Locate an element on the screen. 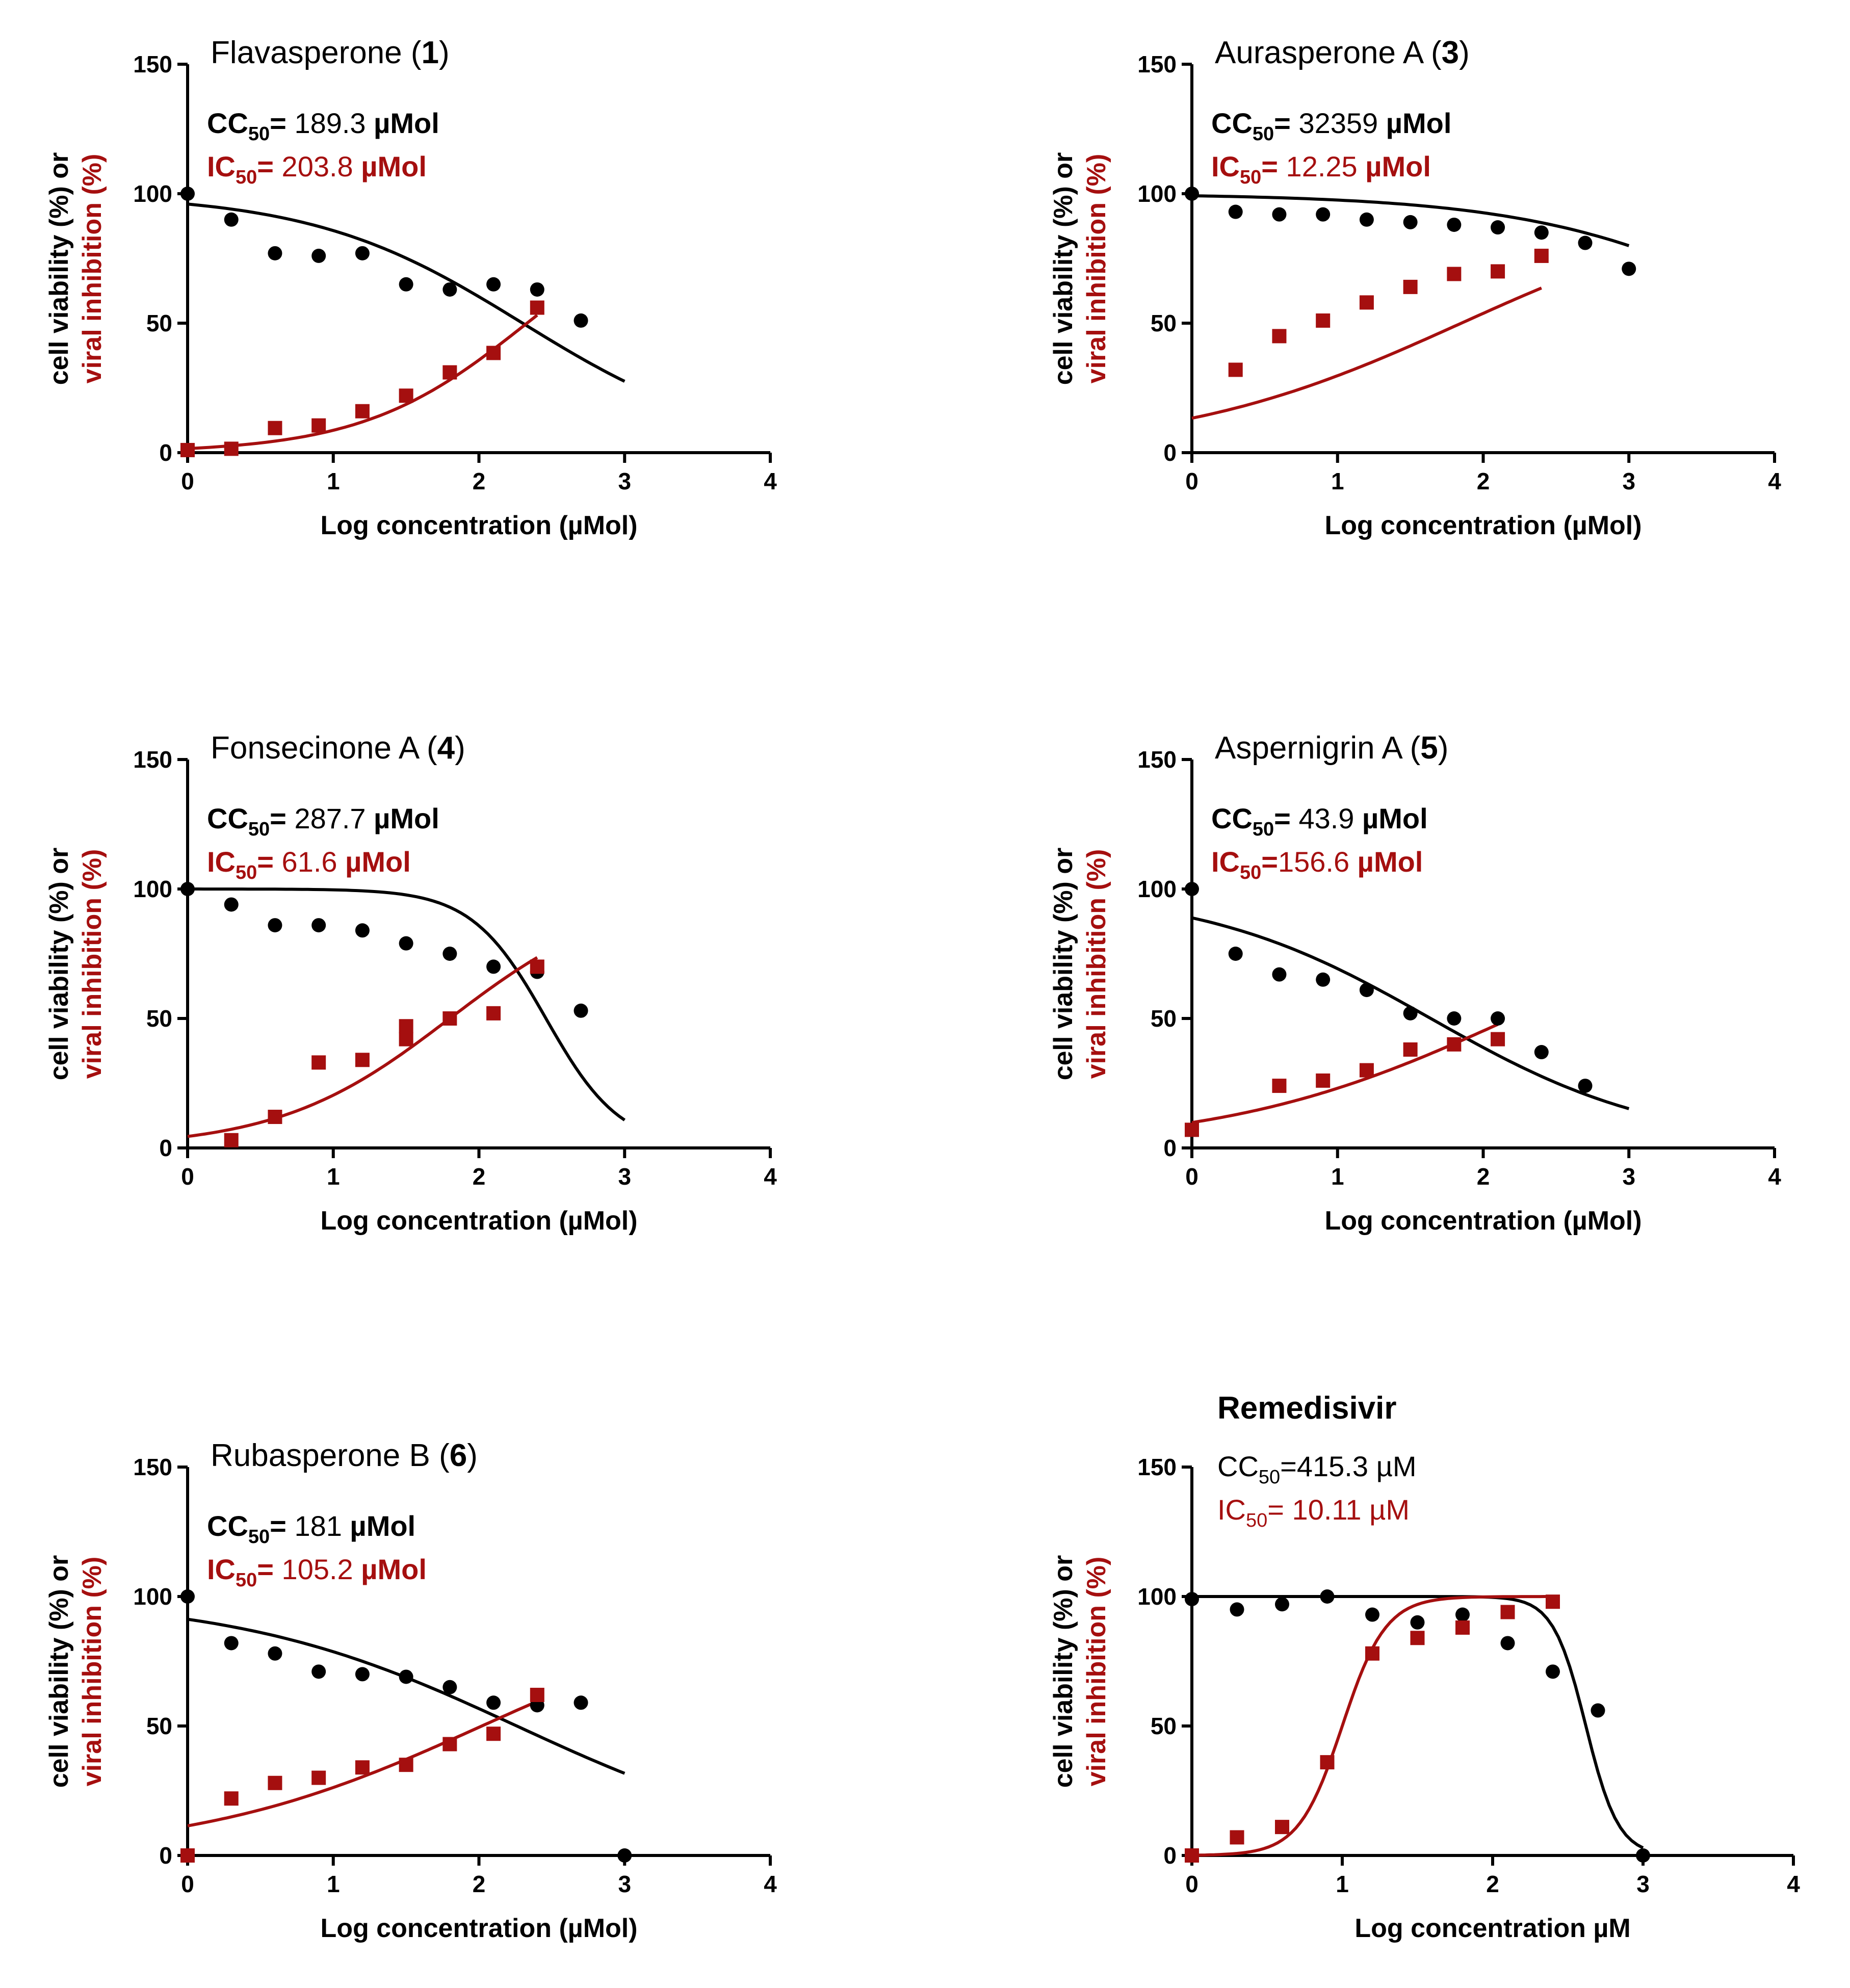 The width and height of the screenshot is (1850, 1988). chart-title-text: Rubasperone B ( is located at coordinates (330, 1456).